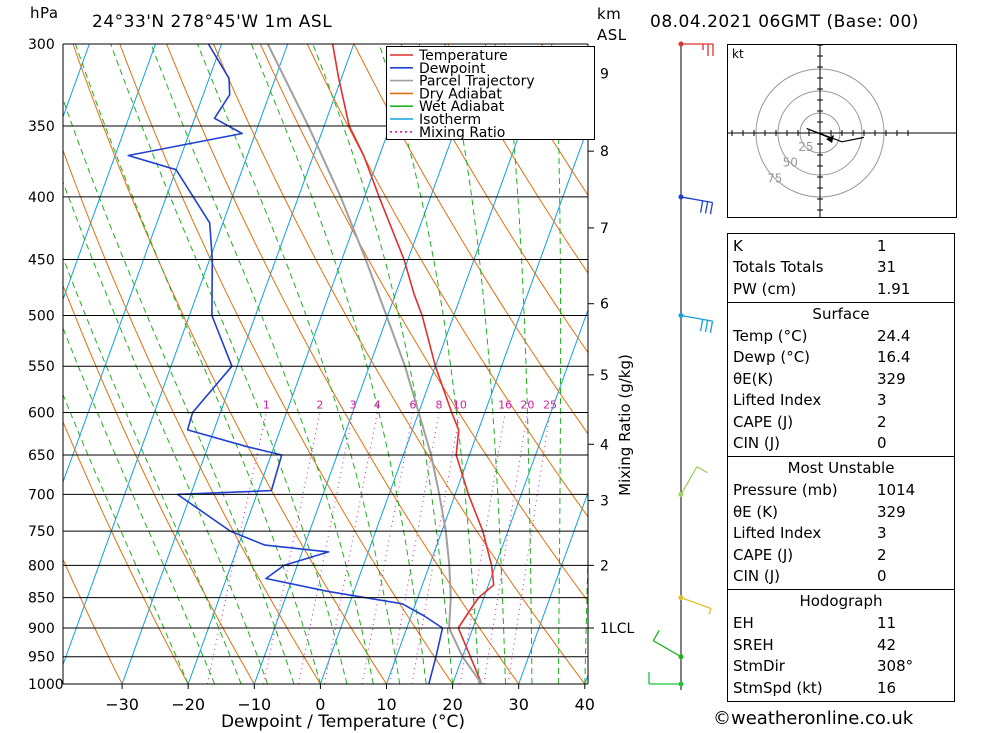 The height and width of the screenshot is (733, 1000). What do you see at coordinates (477, 82) in the screenshot?
I see `legend-item: Parcel Trajectory` at bounding box center [477, 82].